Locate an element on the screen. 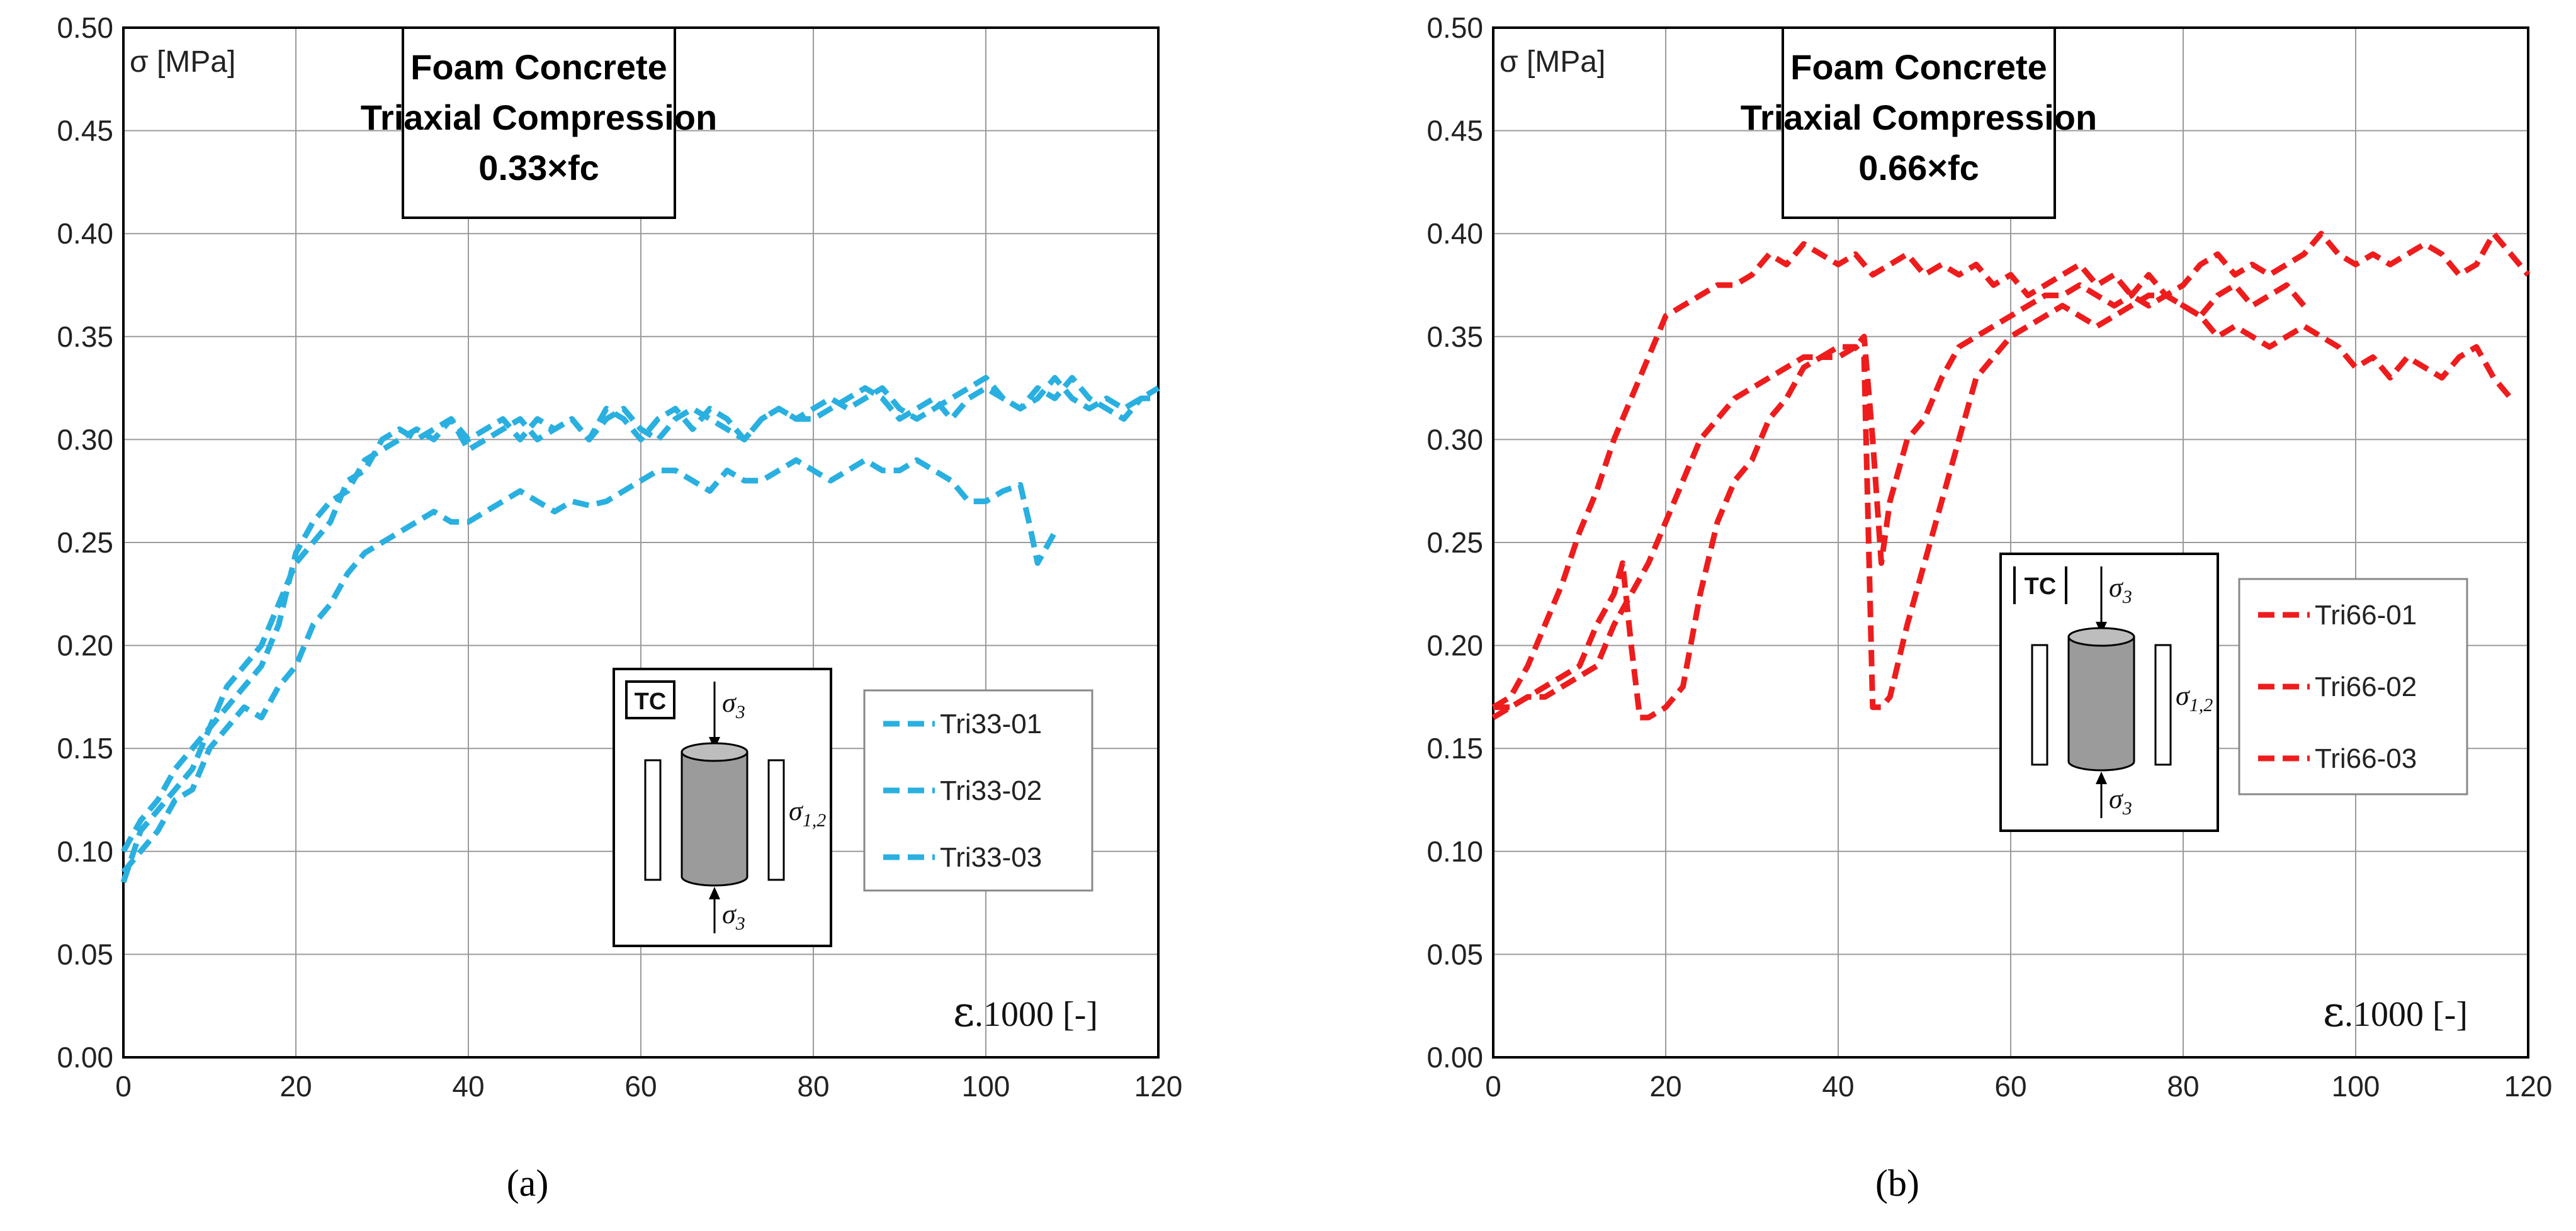  panel-label: (a) is located at coordinates (528, 1183).